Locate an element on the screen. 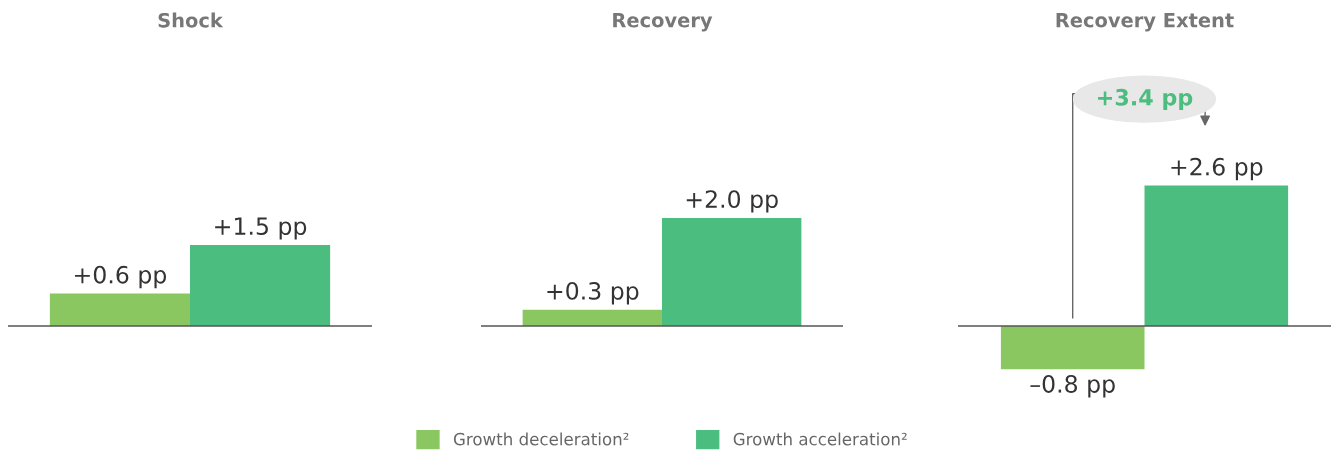 The image size is (1331, 454). chart-title: Recovery Extent is located at coordinates (1145, 22).